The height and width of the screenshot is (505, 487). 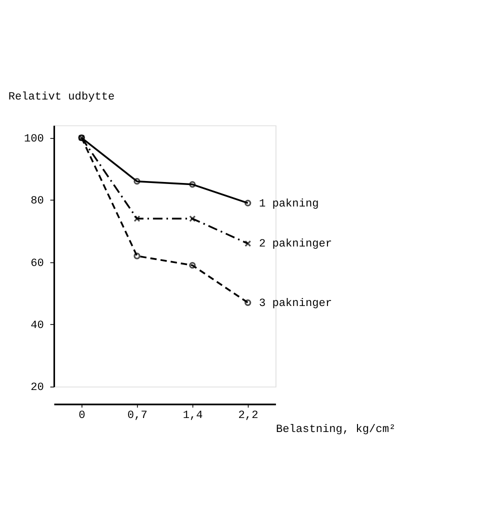 What do you see at coordinates (336, 429) in the screenshot?
I see `x-axis-title: Belastning, kg/cm²` at bounding box center [336, 429].